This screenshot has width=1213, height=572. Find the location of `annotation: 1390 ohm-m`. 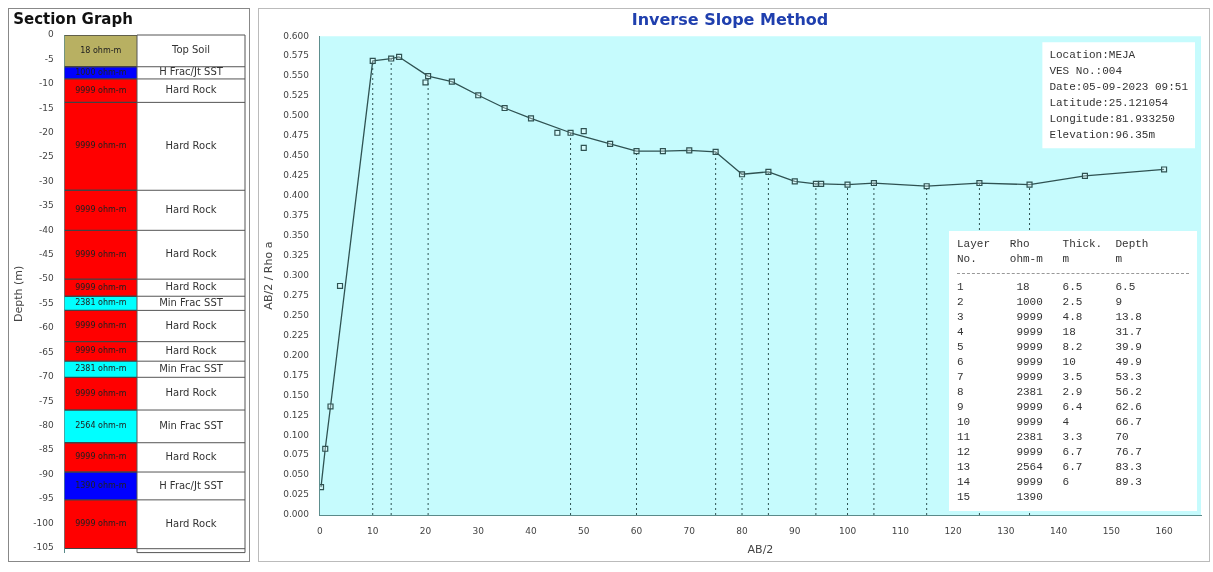

annotation: 1390 ohm-m is located at coordinates (101, 486).